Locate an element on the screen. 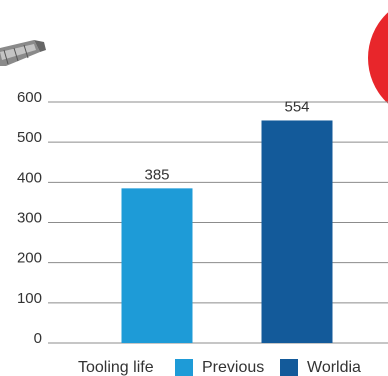 The width and height of the screenshot is (388, 376). y-tick-label: 0 is located at coordinates (38, 338).